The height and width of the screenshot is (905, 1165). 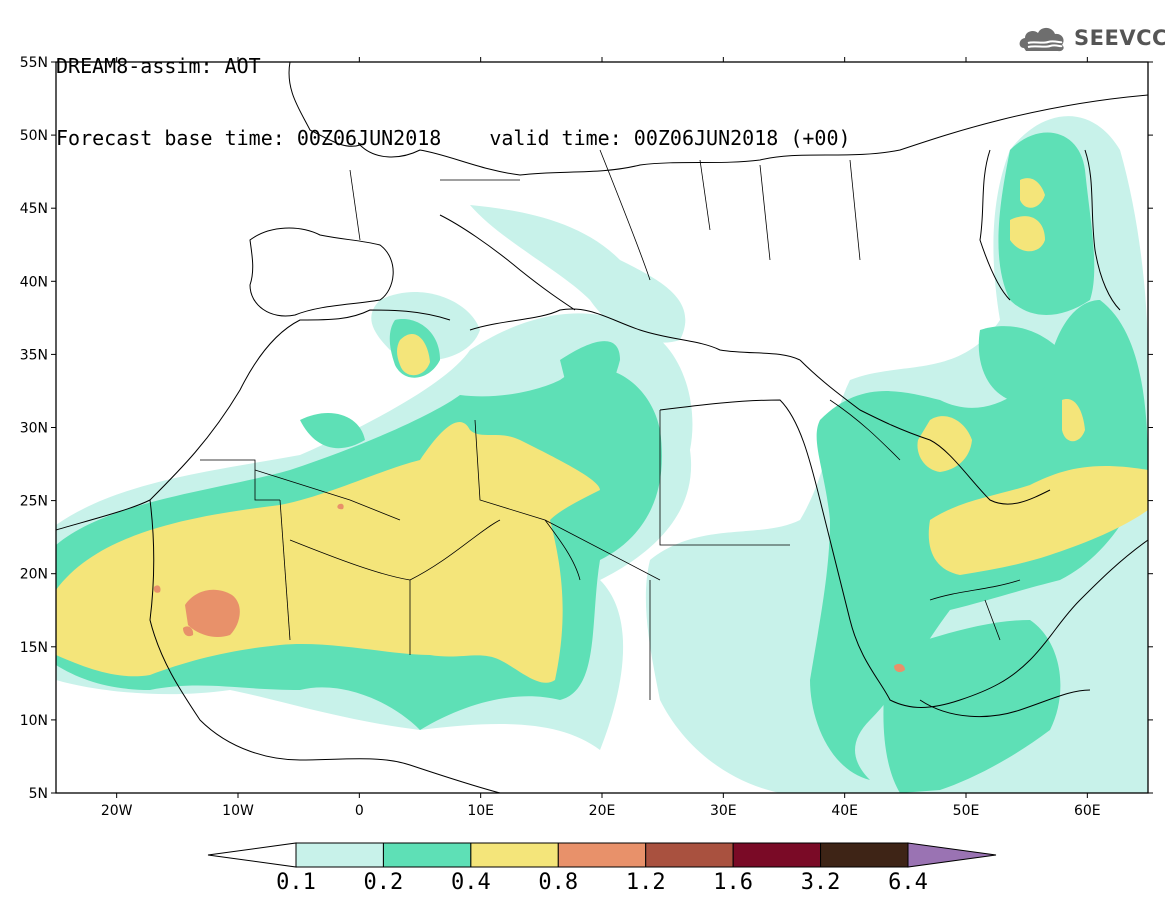 I want to click on cloud-icon, so click(x=1041, y=39).